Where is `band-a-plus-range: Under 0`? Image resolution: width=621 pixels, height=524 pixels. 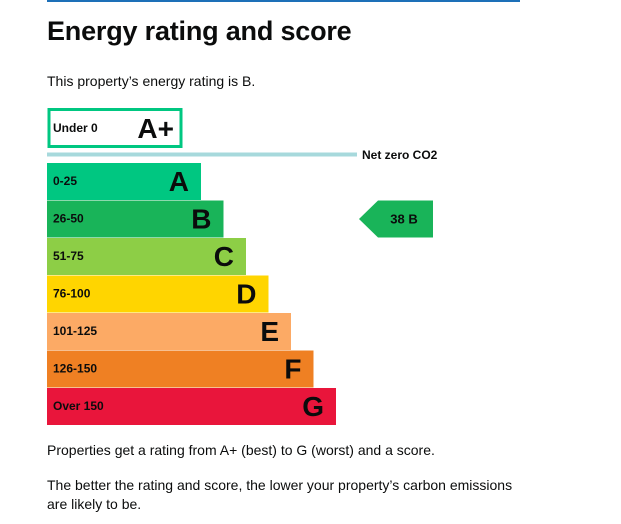
band-a-plus-range: Under 0 is located at coordinates (75, 128).